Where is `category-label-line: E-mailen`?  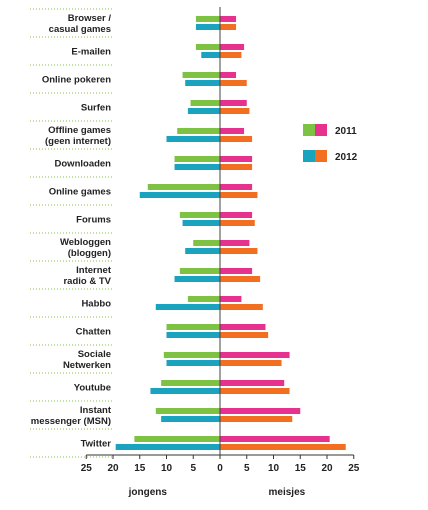
category-label-line: E-mailen is located at coordinates (91, 52).